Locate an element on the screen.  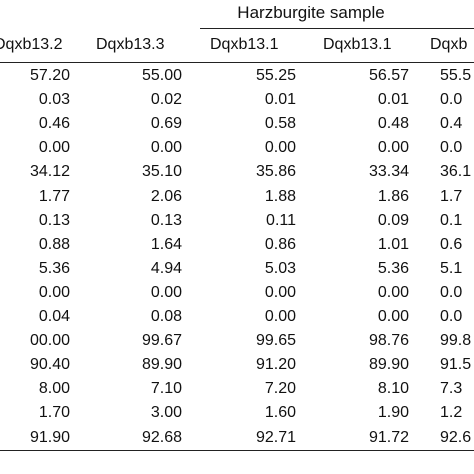
table-row: 8.00 7.10 7.20 8.10 7.3 is located at coordinates (237, 389).